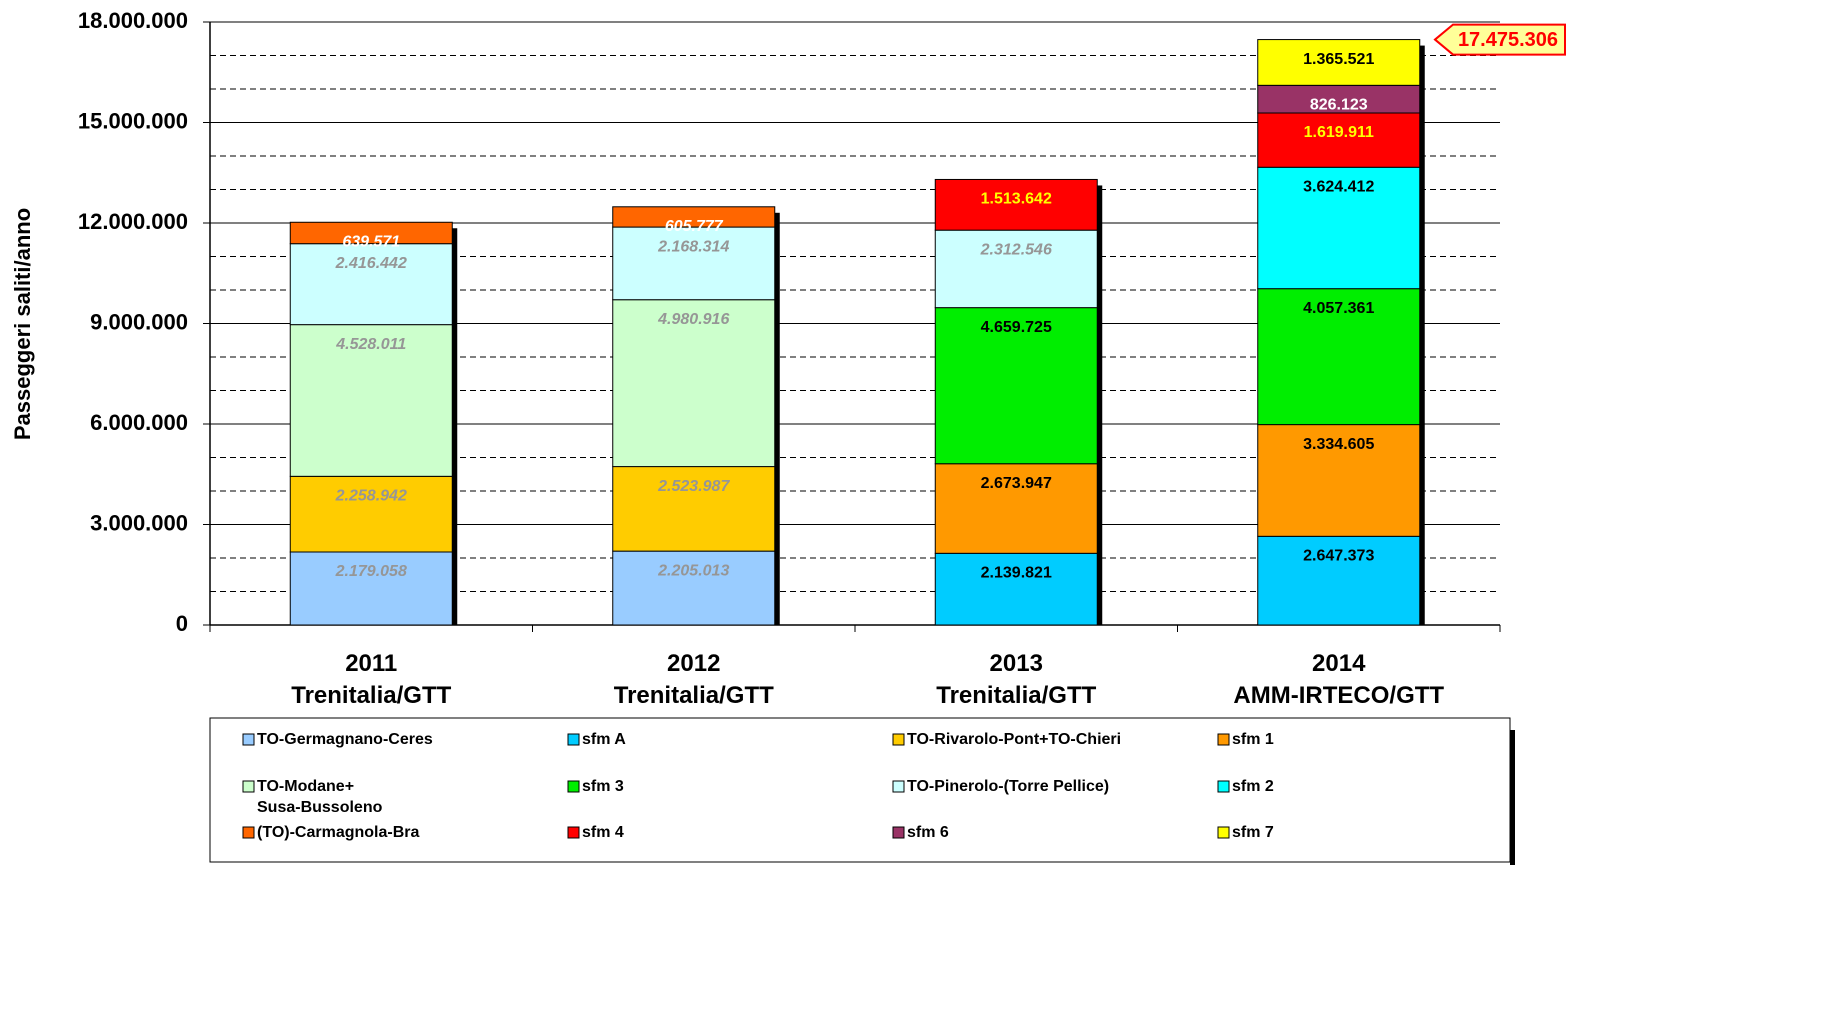 This screenshot has height=1020, width=1848. I want to click on data-label: 3.624.412, so click(1338, 186).